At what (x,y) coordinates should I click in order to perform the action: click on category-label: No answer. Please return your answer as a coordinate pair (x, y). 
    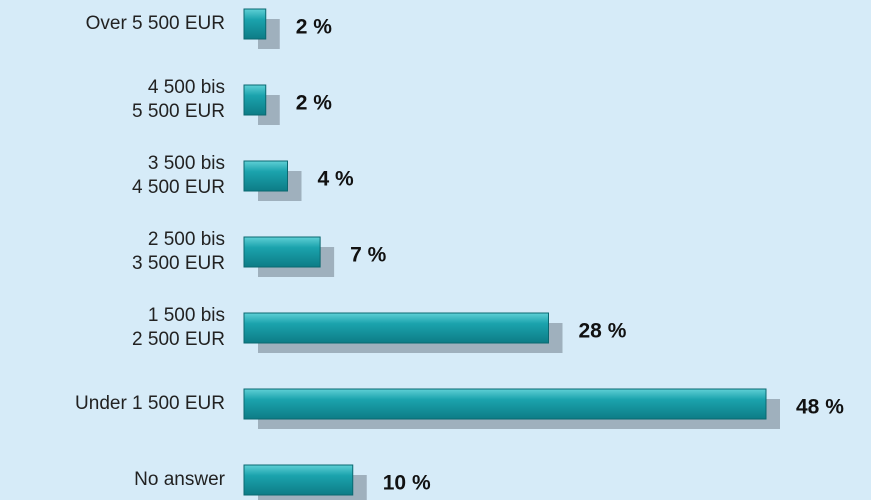
    Looking at the image, I should click on (179, 479).